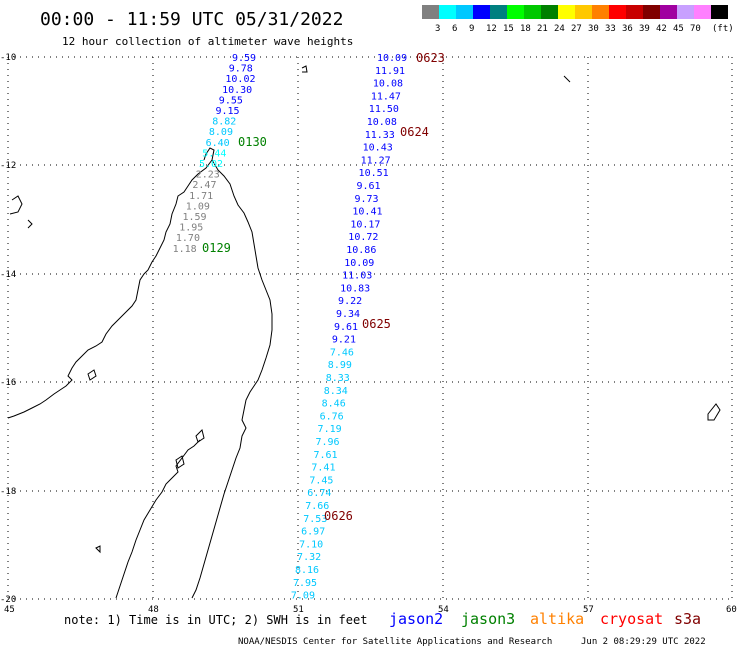 The image size is (740, 650). What do you see at coordinates (204, 185) in the screenshot?
I see `track-a-value: 2.47` at bounding box center [204, 185].